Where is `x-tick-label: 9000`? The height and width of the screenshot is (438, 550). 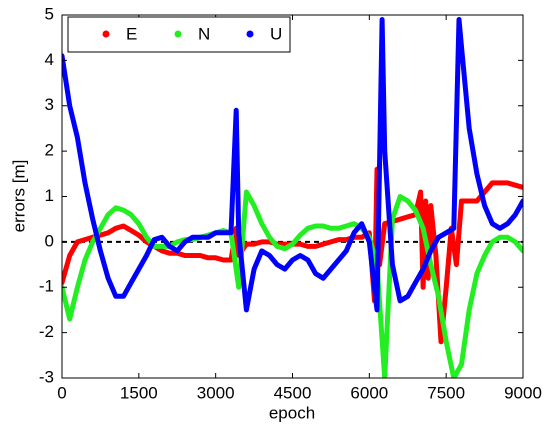
x-tick-label: 9000 is located at coordinates (523, 392).